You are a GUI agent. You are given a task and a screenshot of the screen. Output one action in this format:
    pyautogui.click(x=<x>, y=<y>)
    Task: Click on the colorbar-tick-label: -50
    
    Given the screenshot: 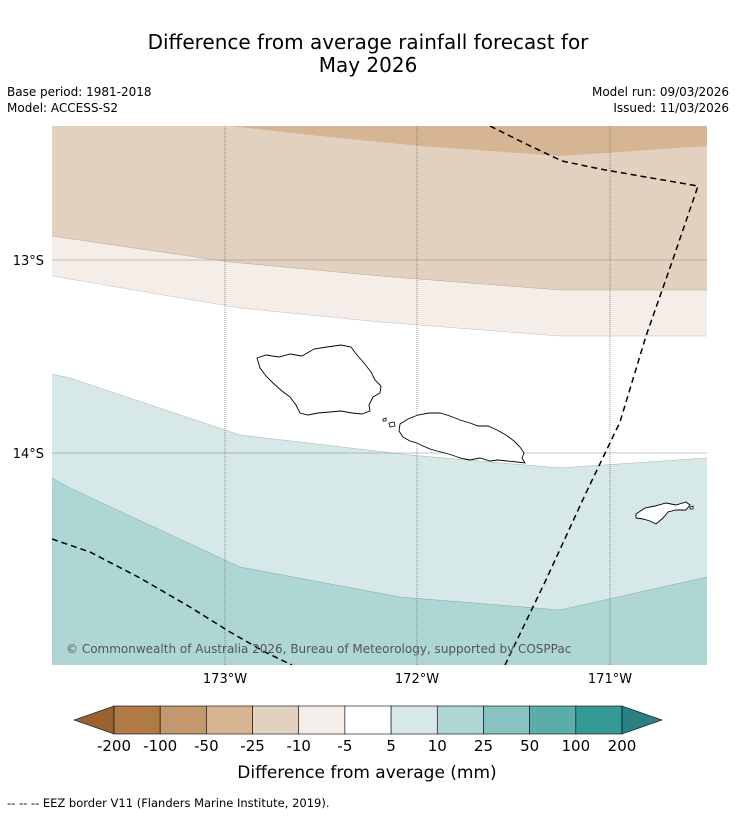 What is the action you would take?
    pyautogui.click(x=206, y=746)
    